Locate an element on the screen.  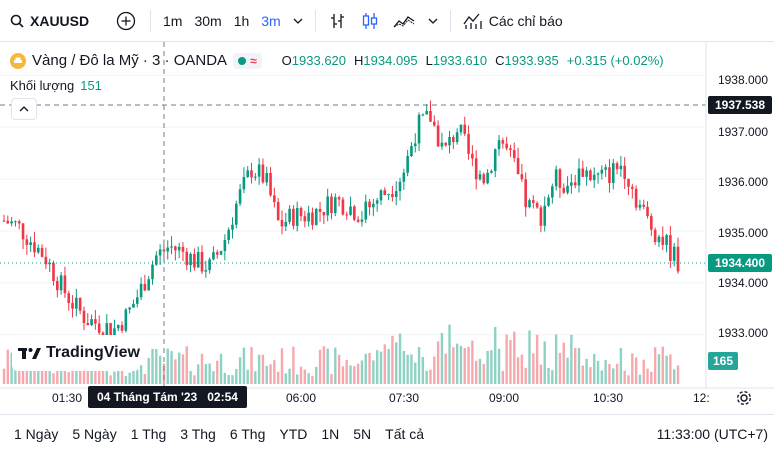
range-5y: 5N is located at coordinates (362, 433).